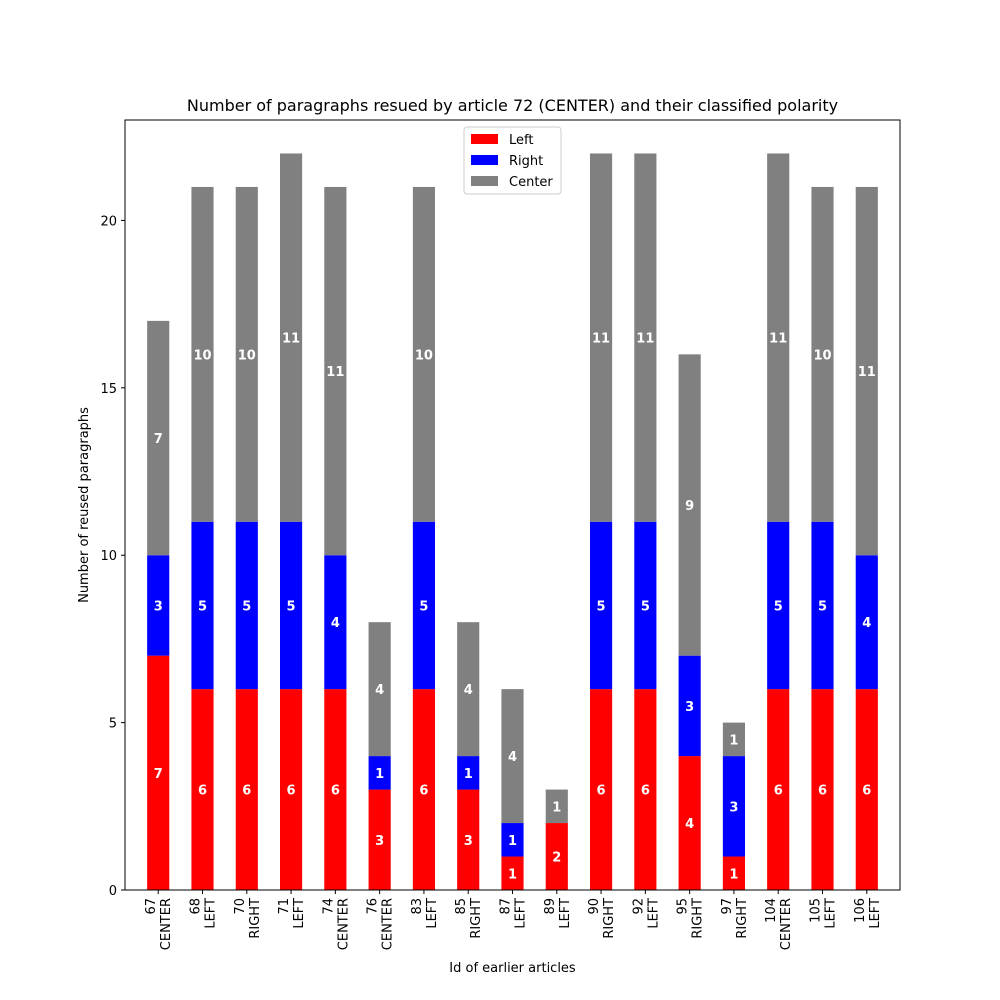  I want to click on x-tick-label-70: 70 RIGHT, so click(248, 918).